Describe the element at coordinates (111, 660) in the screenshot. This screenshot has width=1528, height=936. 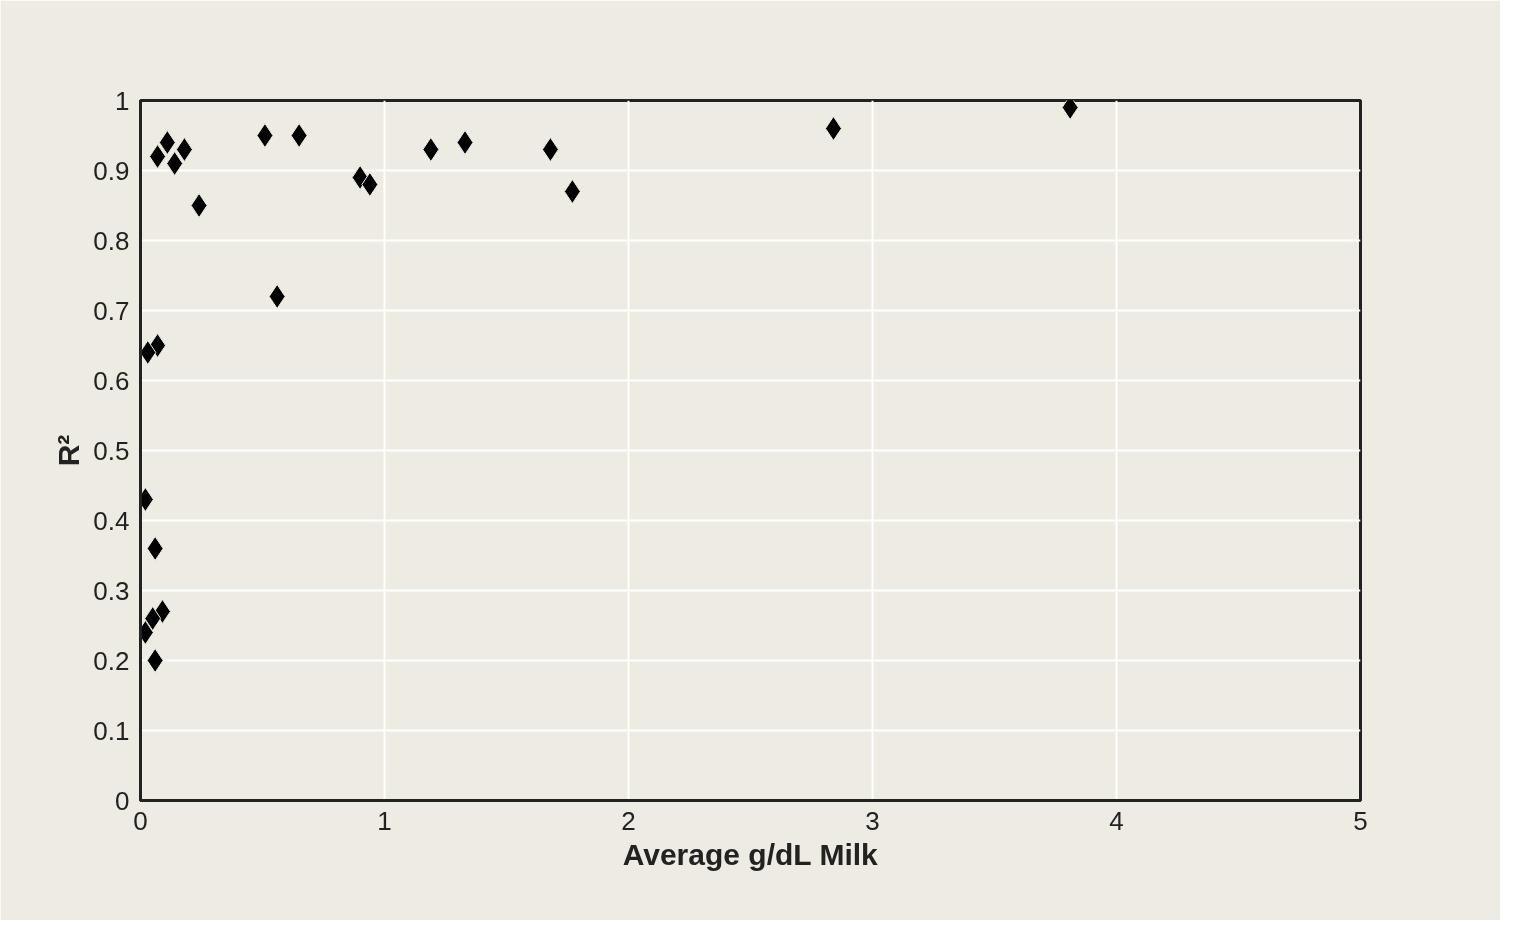
I see `y-tick-label: 0.2` at that location.